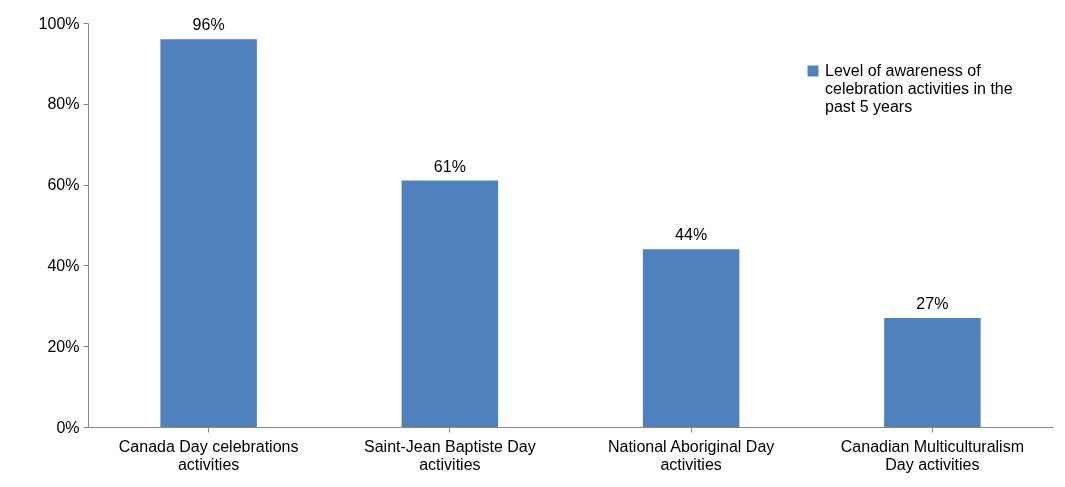  What do you see at coordinates (691, 235) in the screenshot?
I see `text: 44%` at bounding box center [691, 235].